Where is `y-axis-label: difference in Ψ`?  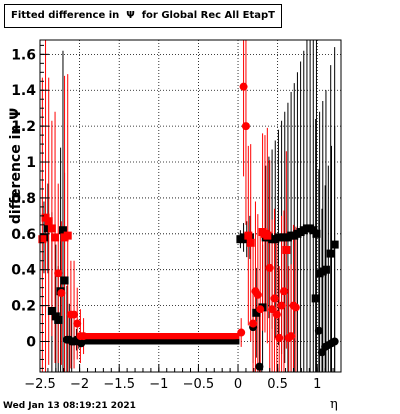 y-axis-label: difference in Ψ is located at coordinates (16, 166).